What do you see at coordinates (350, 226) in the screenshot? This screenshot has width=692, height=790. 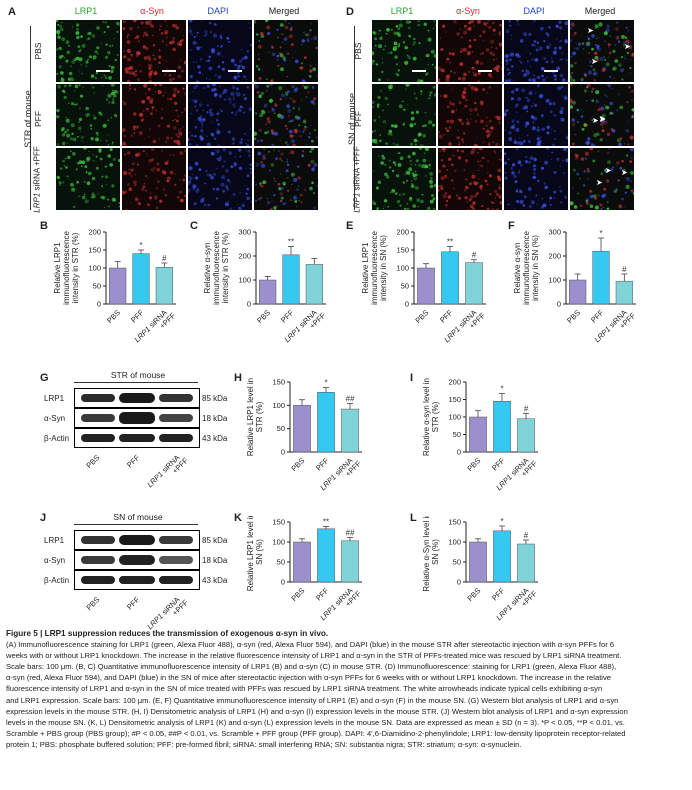 I see `panel-letter-e: E` at bounding box center [350, 226].